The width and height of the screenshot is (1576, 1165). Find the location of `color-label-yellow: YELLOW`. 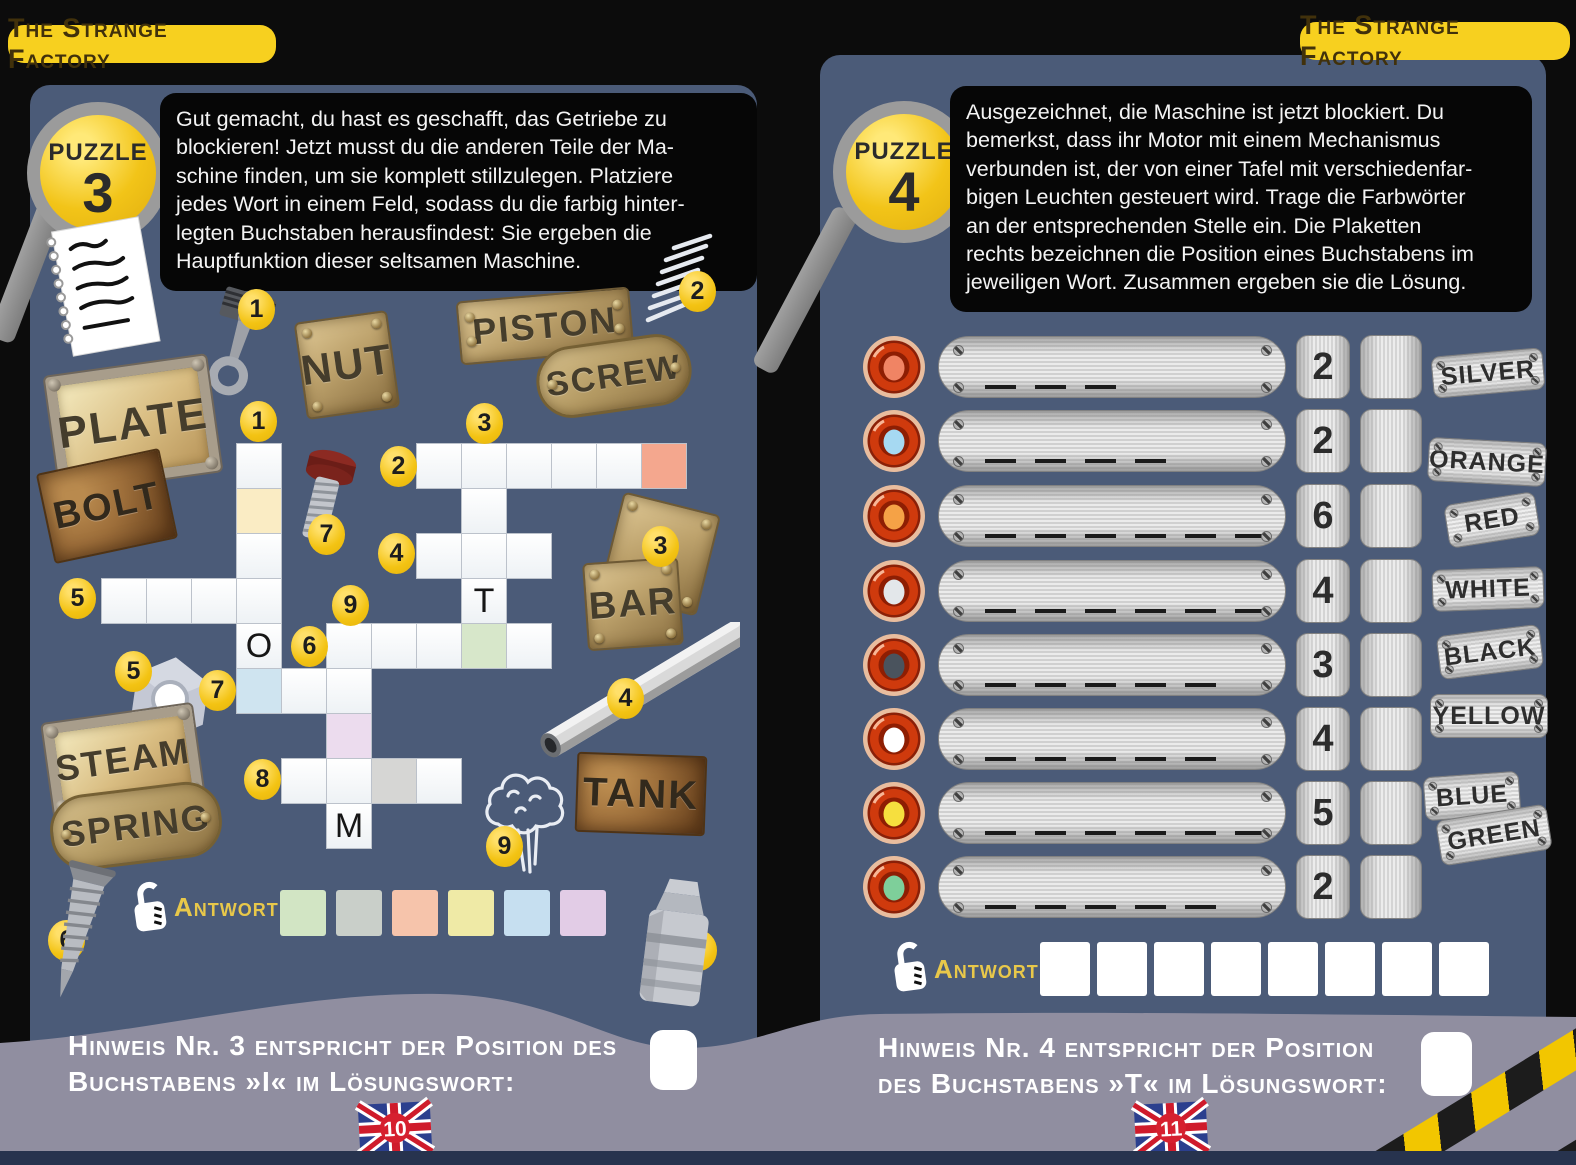

color-label-yellow: YELLOW is located at coordinates (1489, 716).